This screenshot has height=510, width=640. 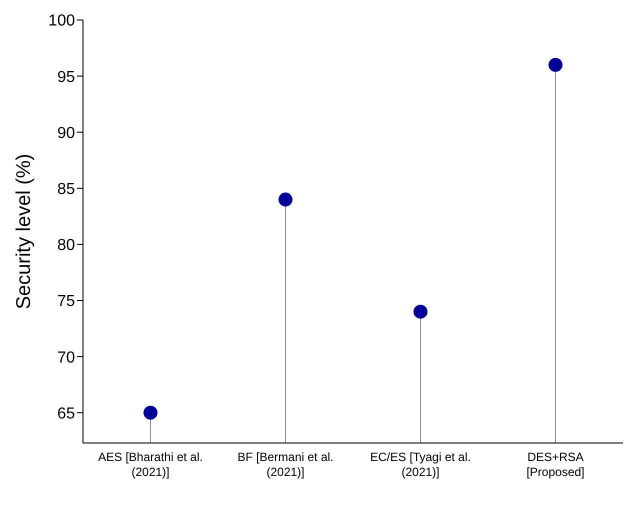 I want to click on y-tick-label: 65, so click(x=66, y=413).